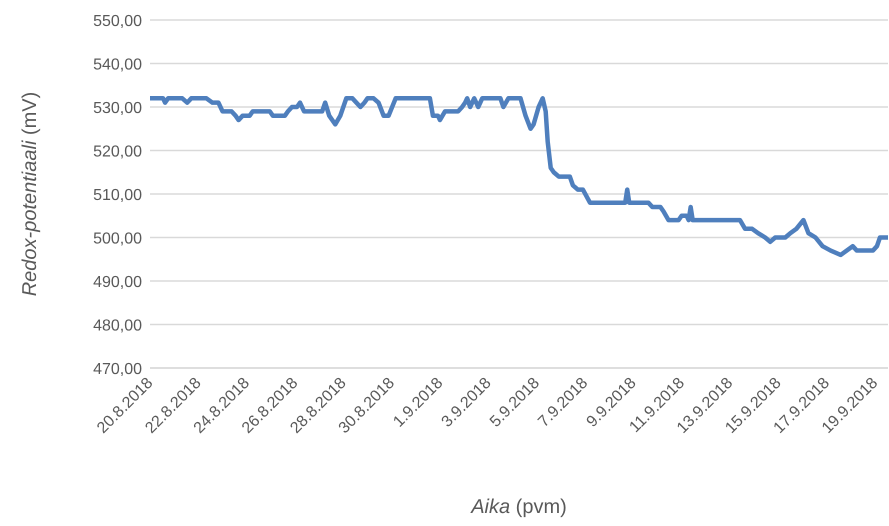 The image size is (889, 526). Describe the element at coordinates (30, 194) in the screenshot. I see `y-axis-title: Redox-potentiaali (mV)` at that location.